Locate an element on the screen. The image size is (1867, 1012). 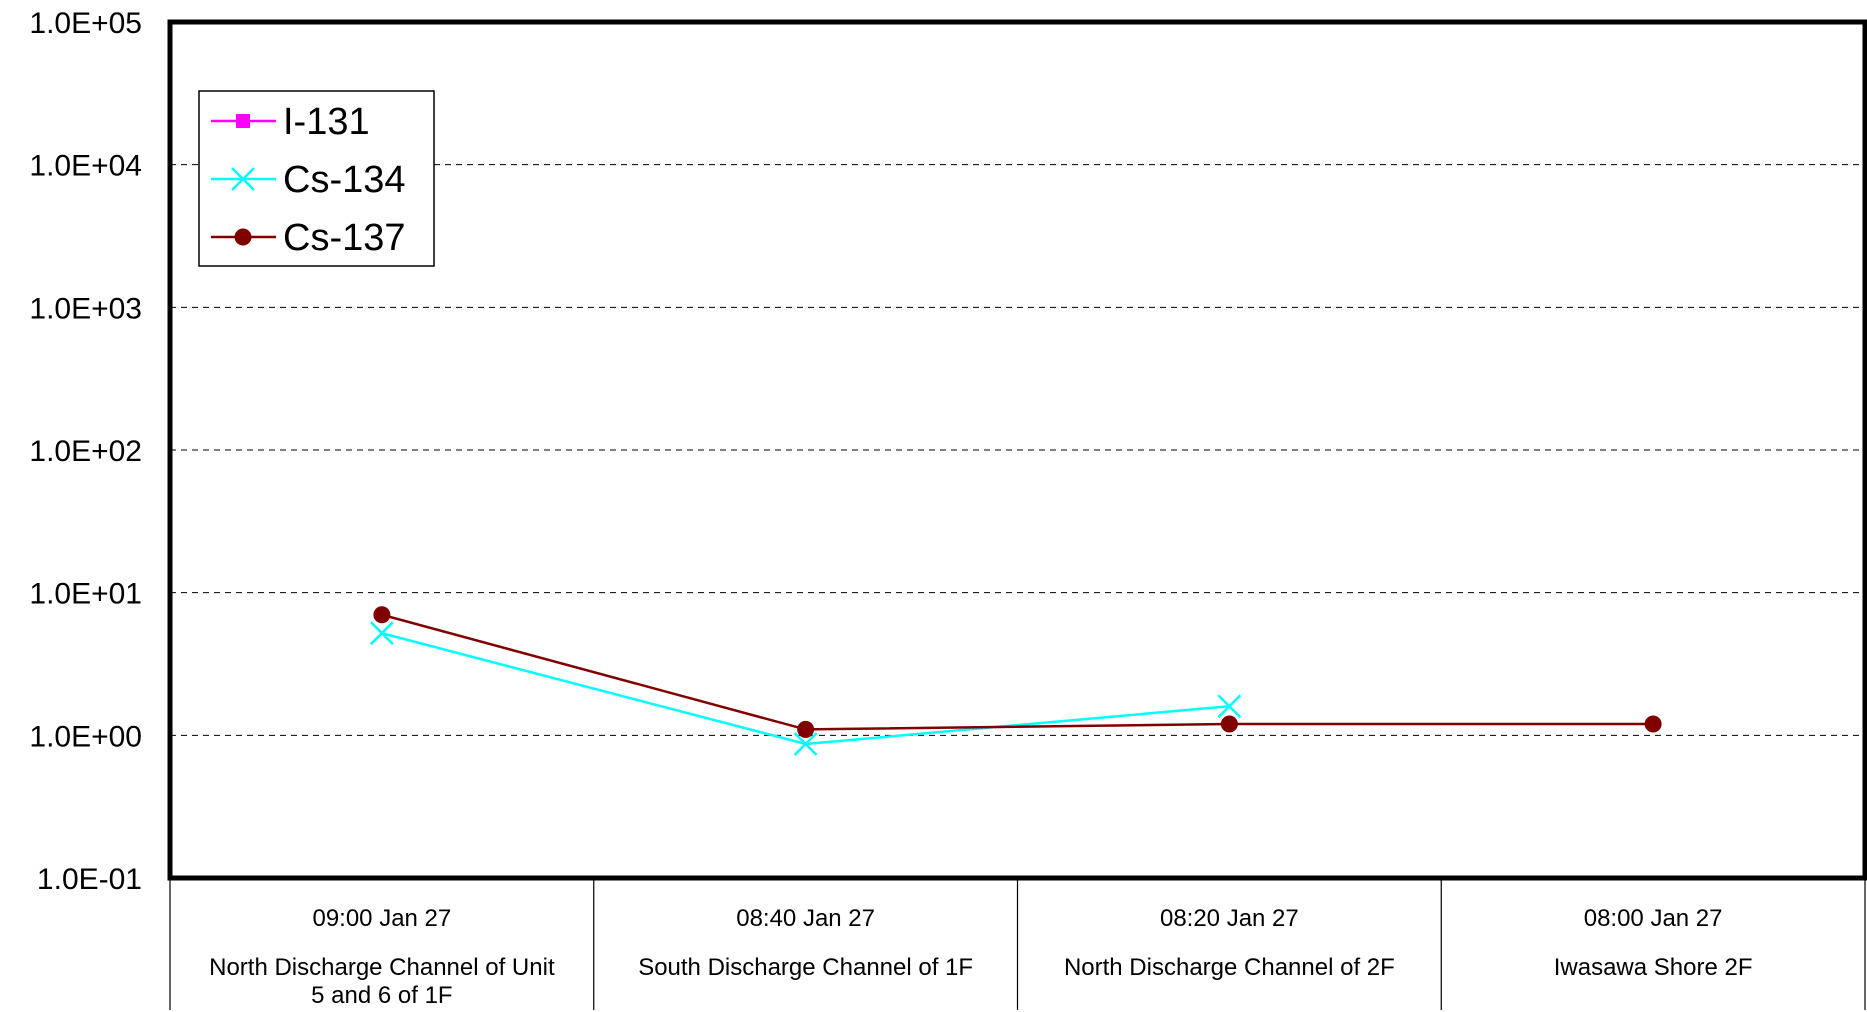
data-point-square is located at coordinates (243, 121).